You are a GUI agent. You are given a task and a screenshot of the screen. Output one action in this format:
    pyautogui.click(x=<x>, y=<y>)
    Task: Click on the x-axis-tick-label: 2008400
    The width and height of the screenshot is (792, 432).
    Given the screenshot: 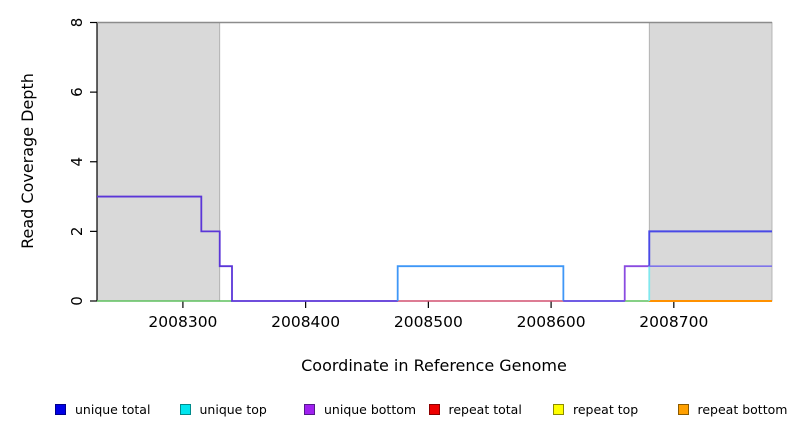 What is the action you would take?
    pyautogui.click(x=305, y=322)
    